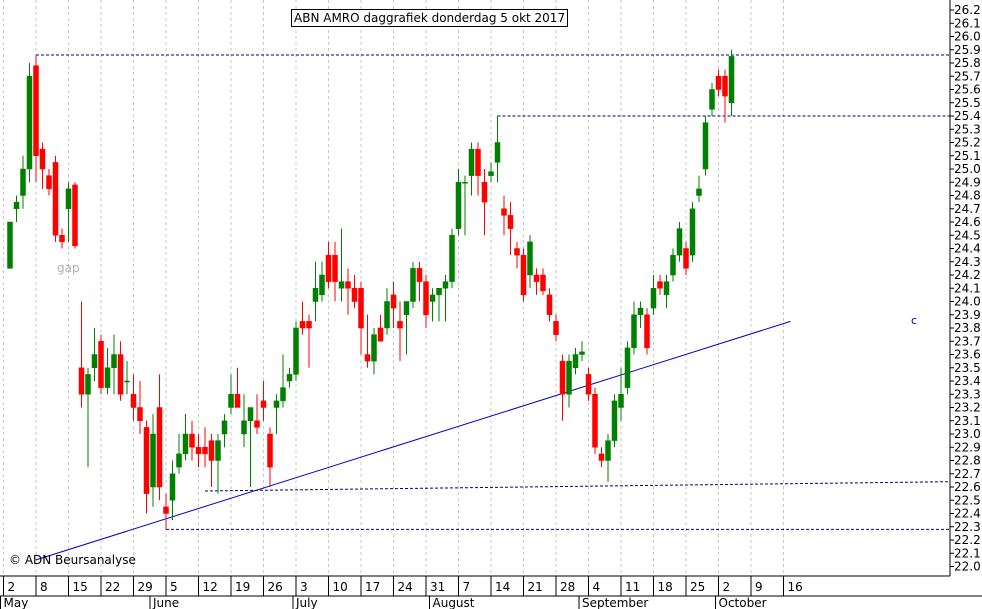 This screenshot has height=609, width=982. I want to click on x-month-label: August, so click(454, 602).